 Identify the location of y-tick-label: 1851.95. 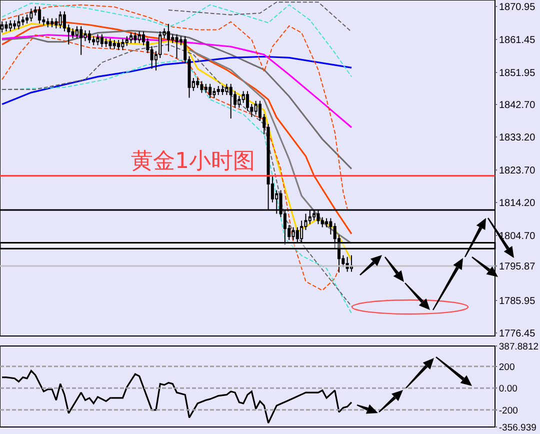
(517, 73).